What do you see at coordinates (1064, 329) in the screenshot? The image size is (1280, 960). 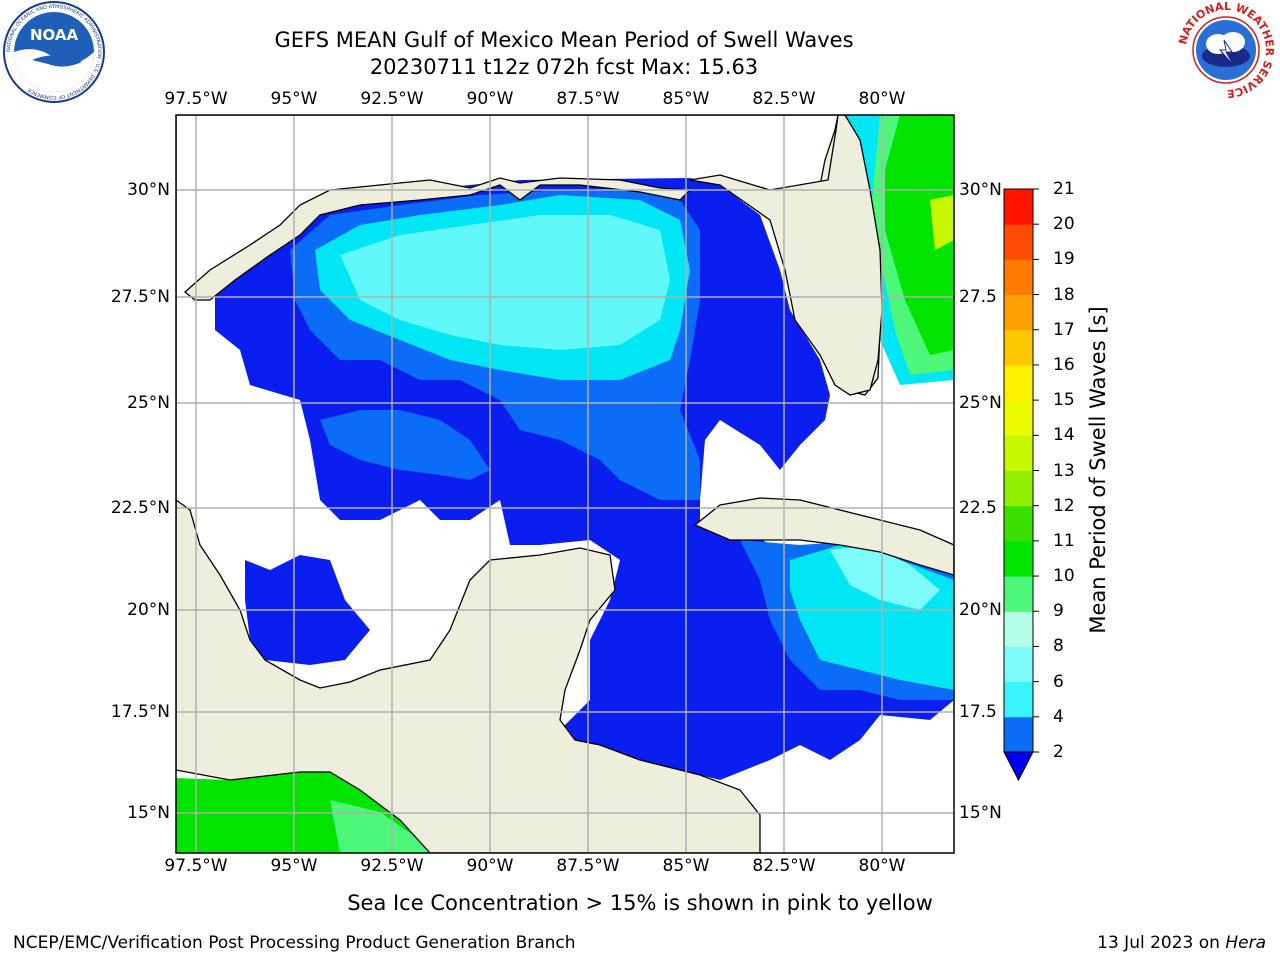 I see `colorbar-tick-label: 17` at bounding box center [1064, 329].